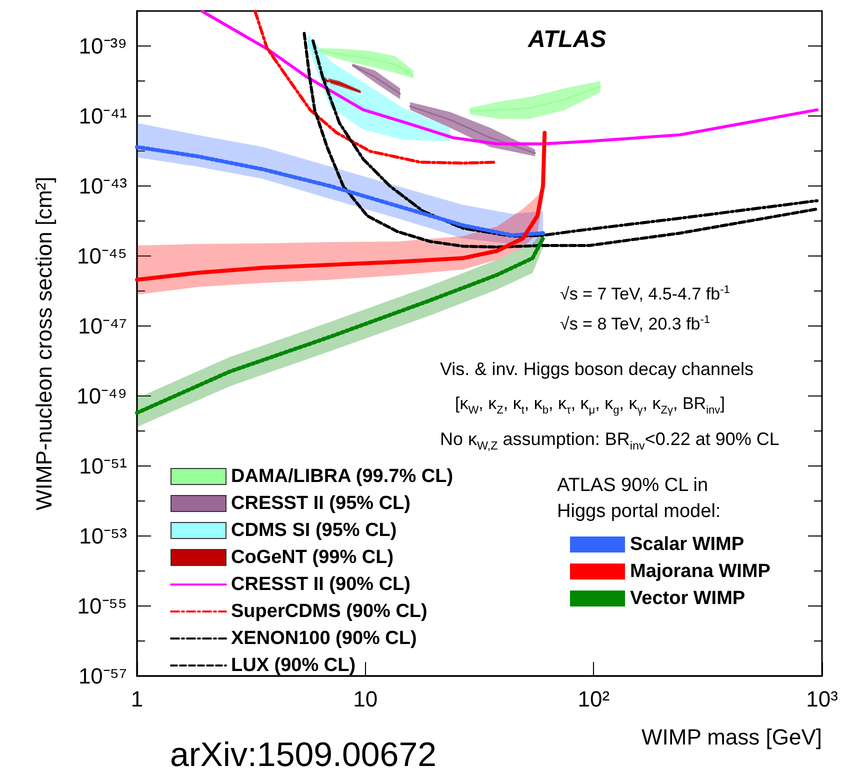  Describe the element at coordinates (639, 511) in the screenshot. I see `annotation: Higgs portal model:` at that location.